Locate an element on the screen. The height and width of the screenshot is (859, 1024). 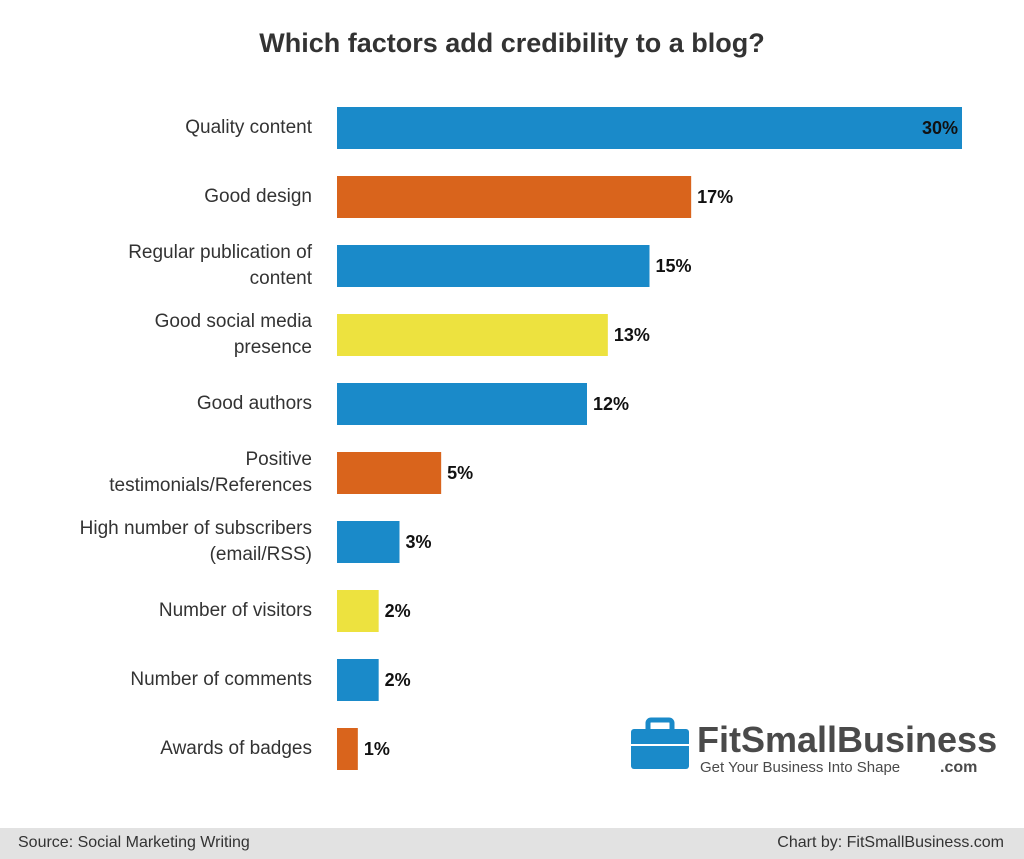
category-label: Good social media presence is located at coordinates (233, 334).